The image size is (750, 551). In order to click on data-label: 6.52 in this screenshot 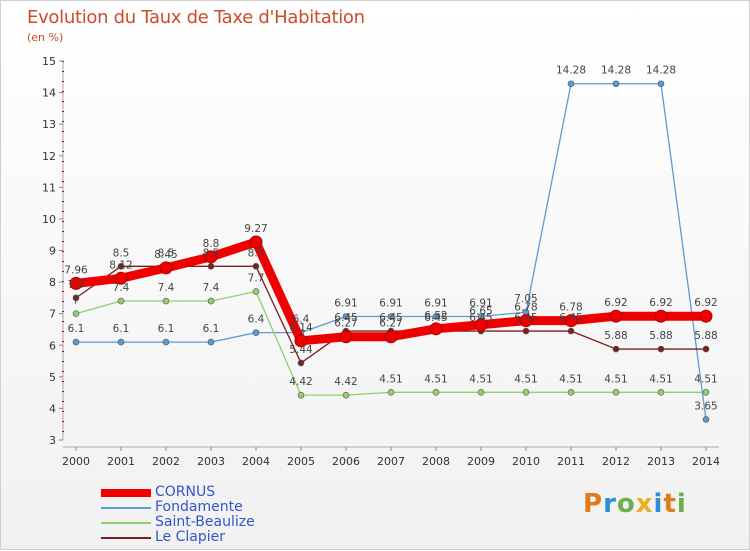, I will do `click(435, 316)`.